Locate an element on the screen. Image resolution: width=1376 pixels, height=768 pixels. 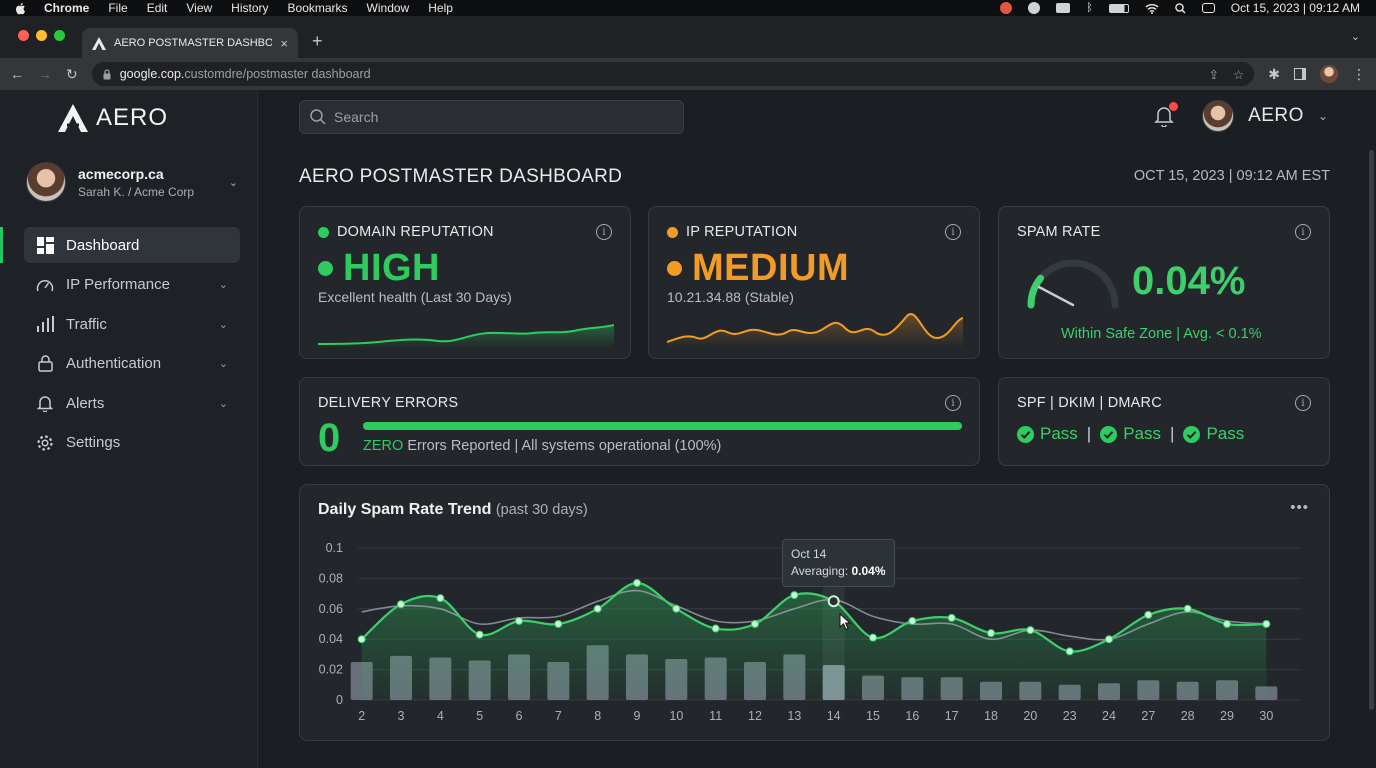
chart-tooltip: Oct 14 Averaging: 0.04% is located at coordinates (838, 563).